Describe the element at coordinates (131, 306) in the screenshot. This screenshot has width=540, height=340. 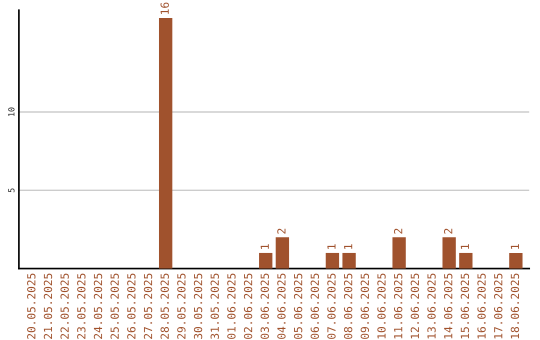
I see `x-tick-label: 26.05.2025` at that location.